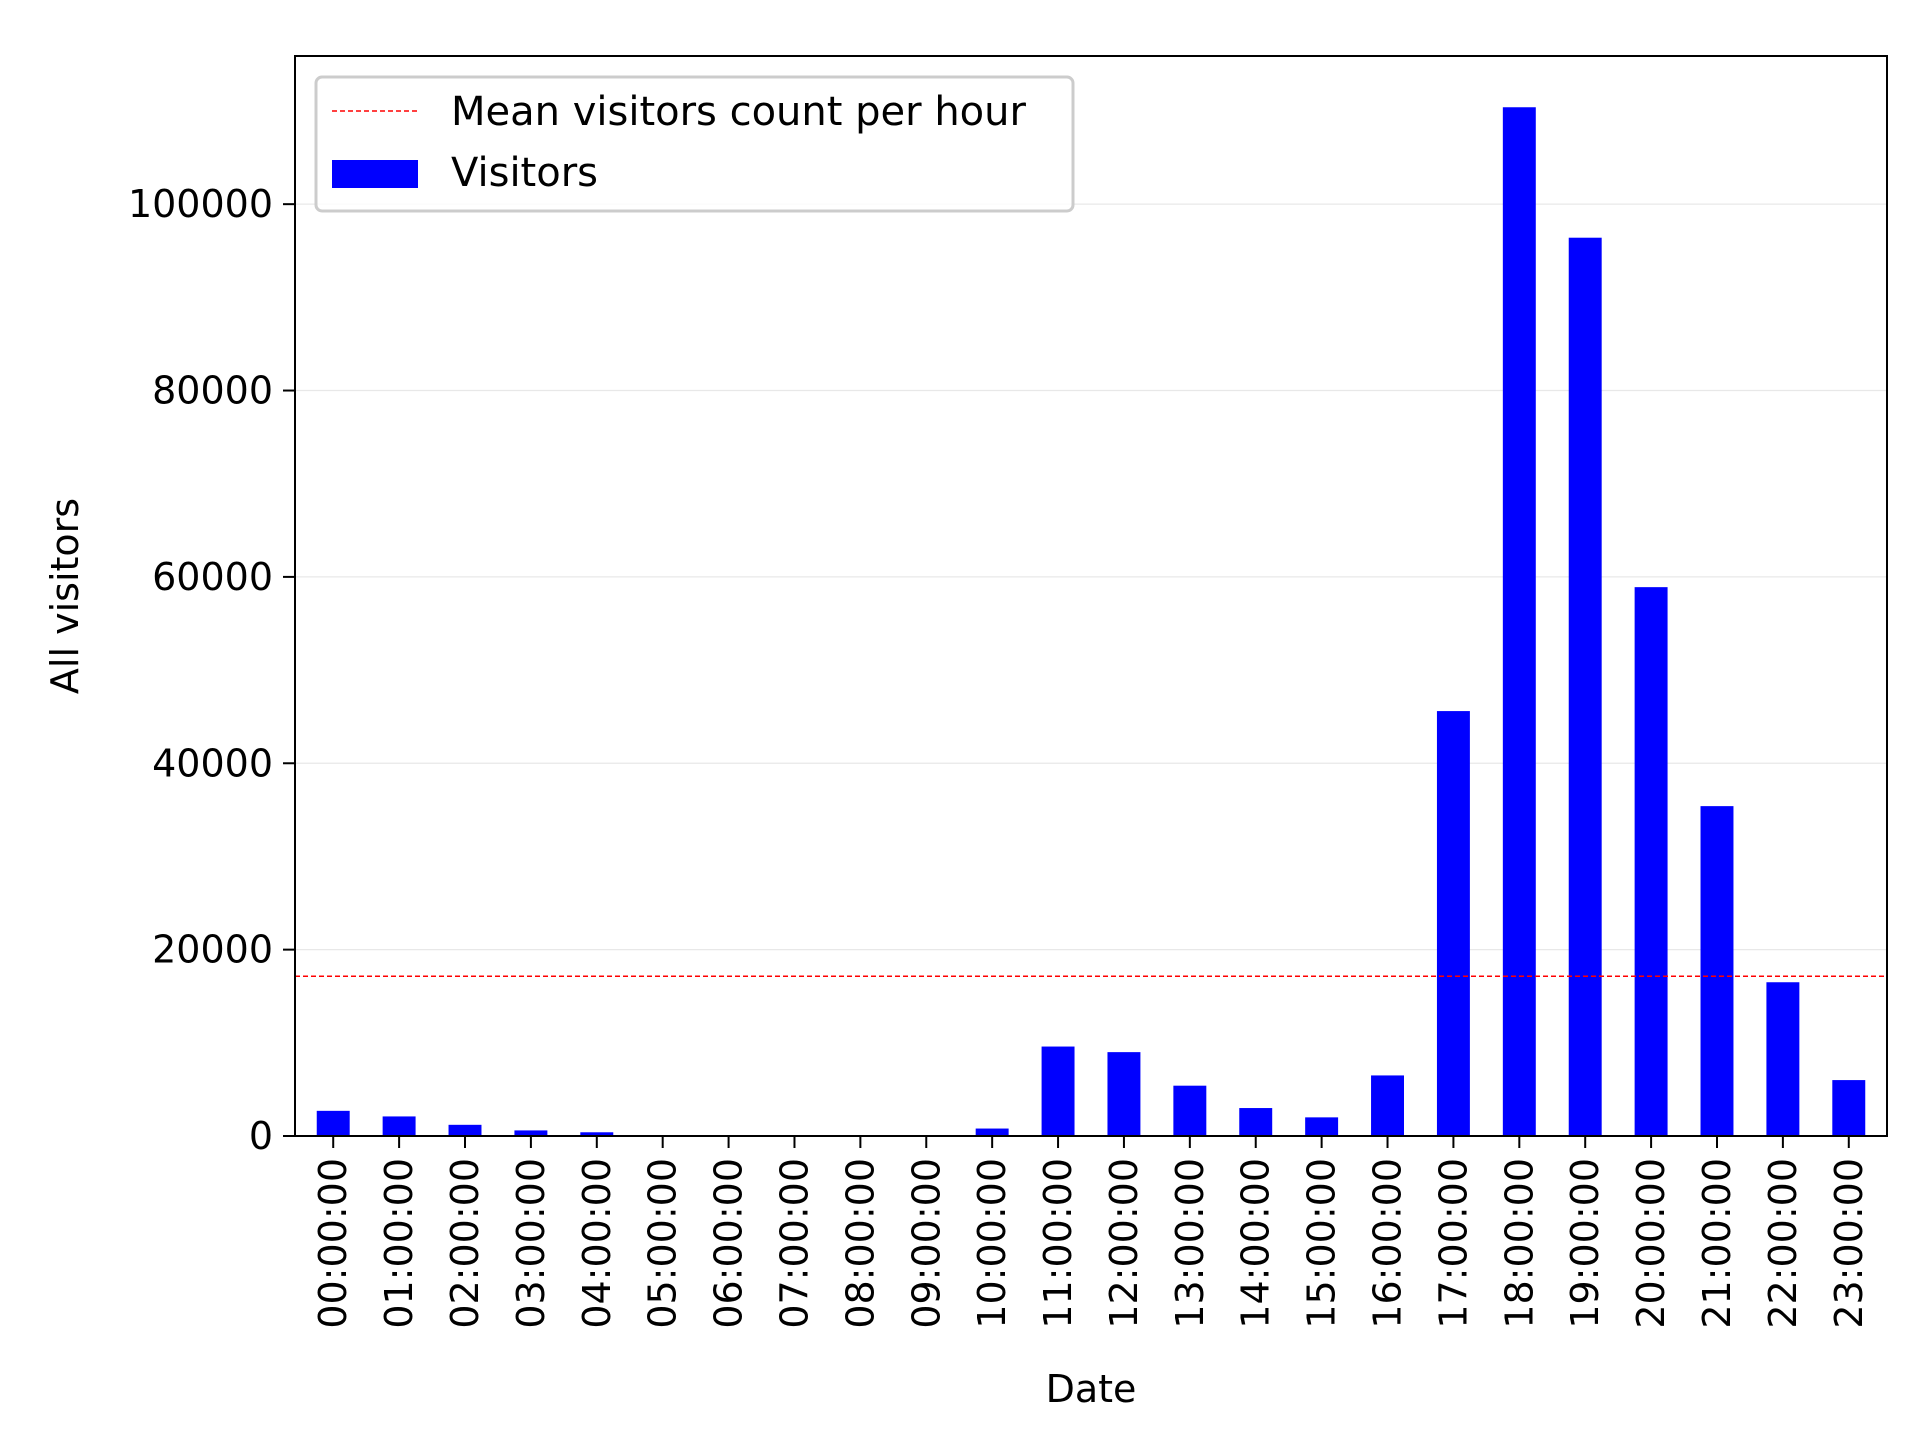 The image size is (1920, 1440). What do you see at coordinates (399, 1243) in the screenshot?
I see `x-tick-label: 01:00:00` at bounding box center [399, 1243].